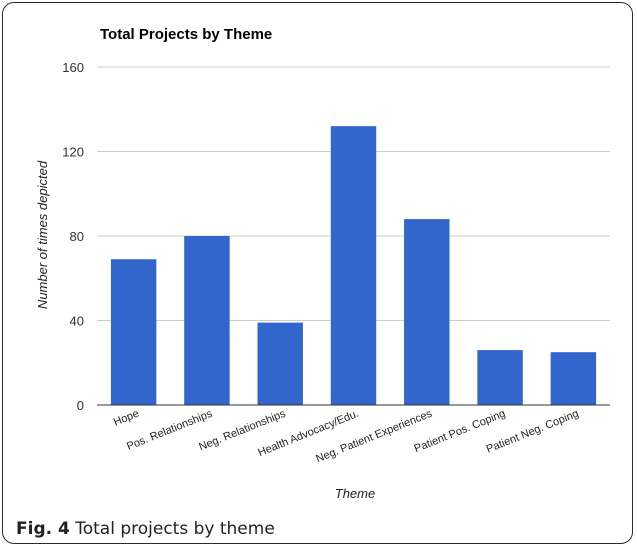 This screenshot has height=548, width=637. I want to click on chart-title: Total Projects by Theme, so click(186, 34).